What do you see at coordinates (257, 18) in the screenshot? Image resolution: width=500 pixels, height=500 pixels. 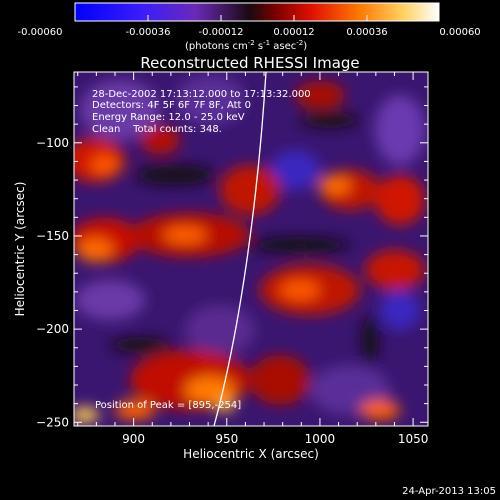 I see `colorbar-ticks` at bounding box center [257, 18].